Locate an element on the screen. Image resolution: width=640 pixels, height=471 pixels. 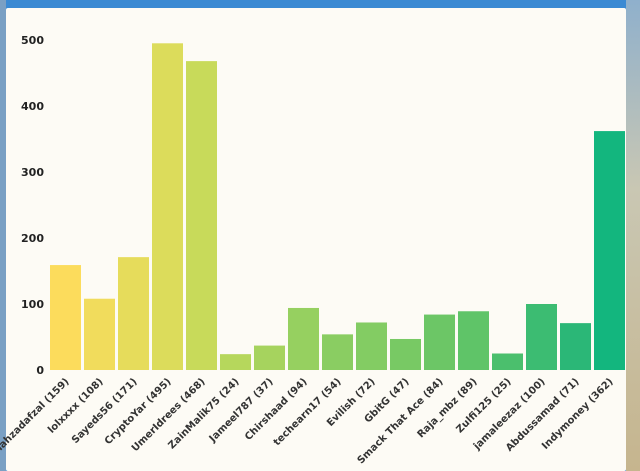
y-tick-label: 100 is located at coordinates (32, 304).